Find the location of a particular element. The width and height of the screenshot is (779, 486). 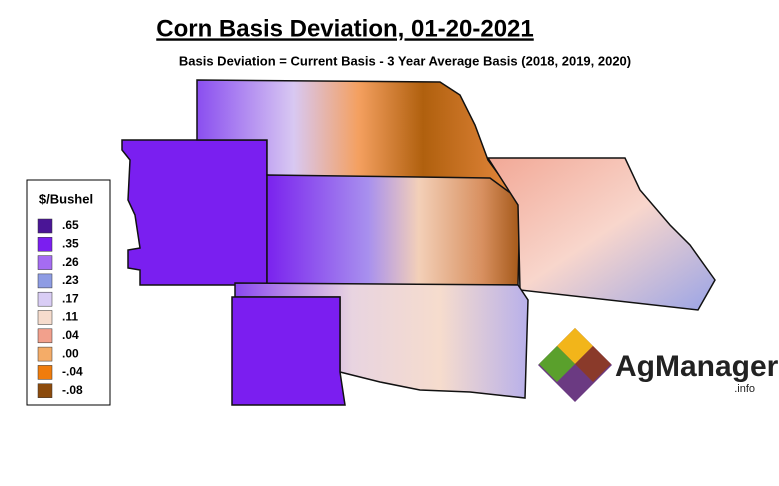

region-colorado is located at coordinates (194, 212).